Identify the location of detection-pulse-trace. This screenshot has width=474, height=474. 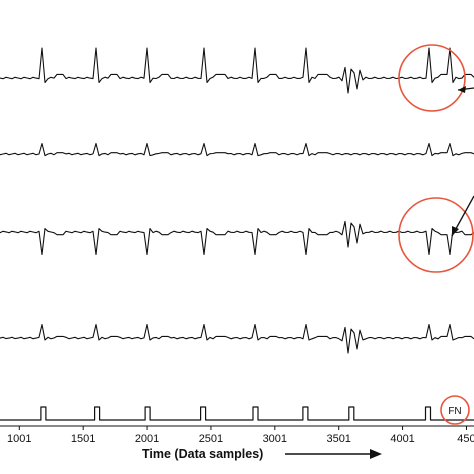
(237, 413).